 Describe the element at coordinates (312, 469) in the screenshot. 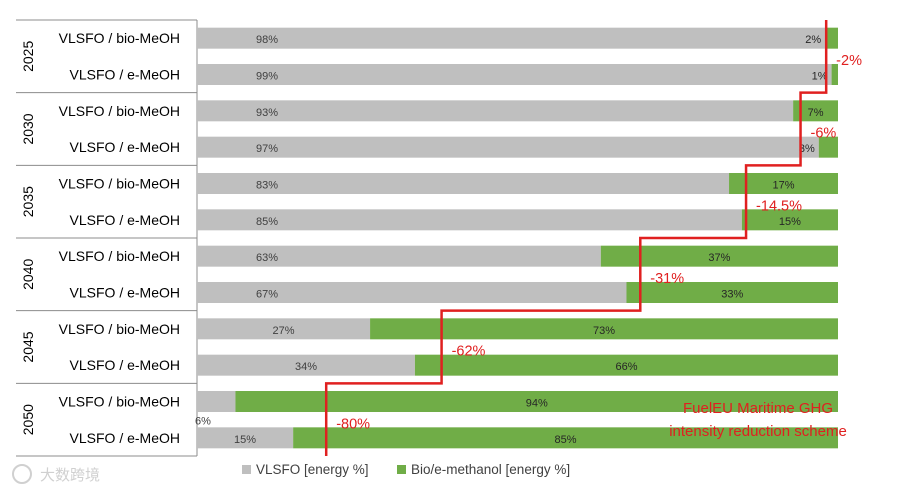

I see `legend-label: VLSFO [energy %]` at that location.